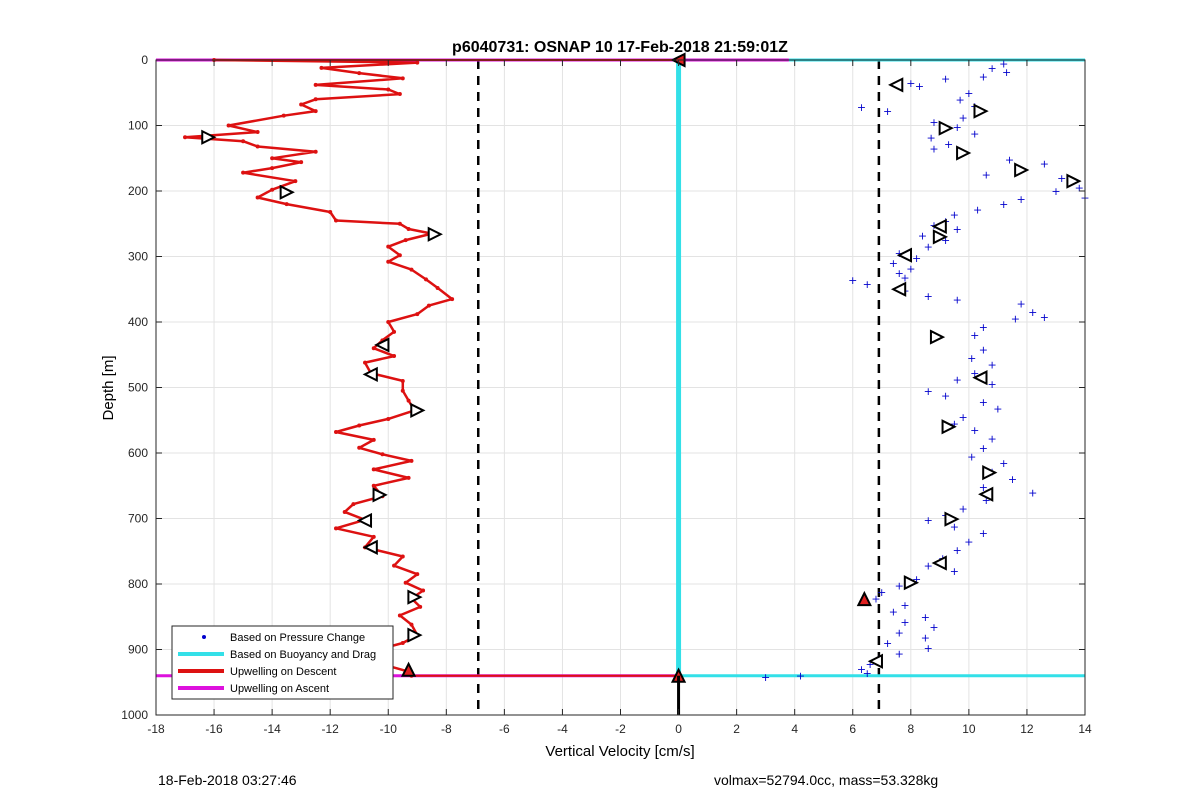 This screenshot has height=804, width=1200. Describe the element at coordinates (969, 729) in the screenshot. I see `x-tick-label: 10` at that location.